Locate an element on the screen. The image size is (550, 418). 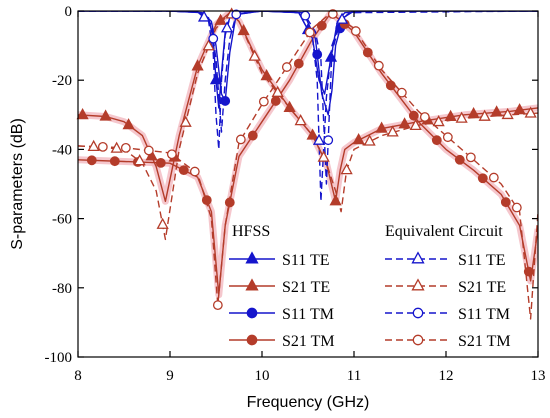
legend-label-hfss-s11-te: S11 TE is located at coordinates (306, 260).